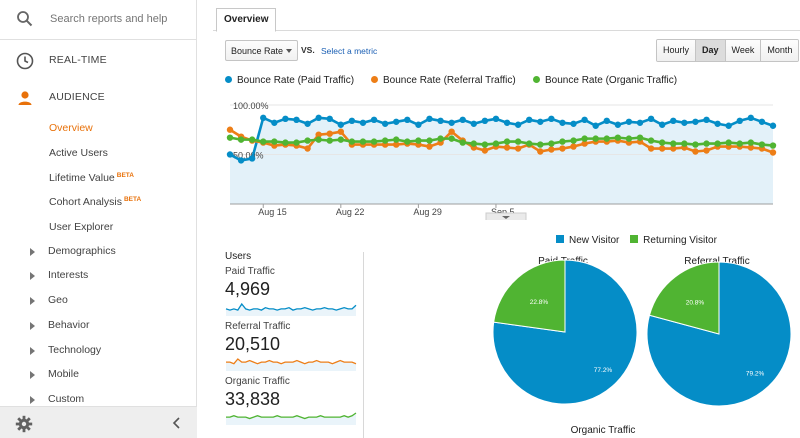 This screenshot has width=800, height=438. What do you see at coordinates (177, 425) in the screenshot?
I see `collapse-sidebar-icon` at bounding box center [177, 425].